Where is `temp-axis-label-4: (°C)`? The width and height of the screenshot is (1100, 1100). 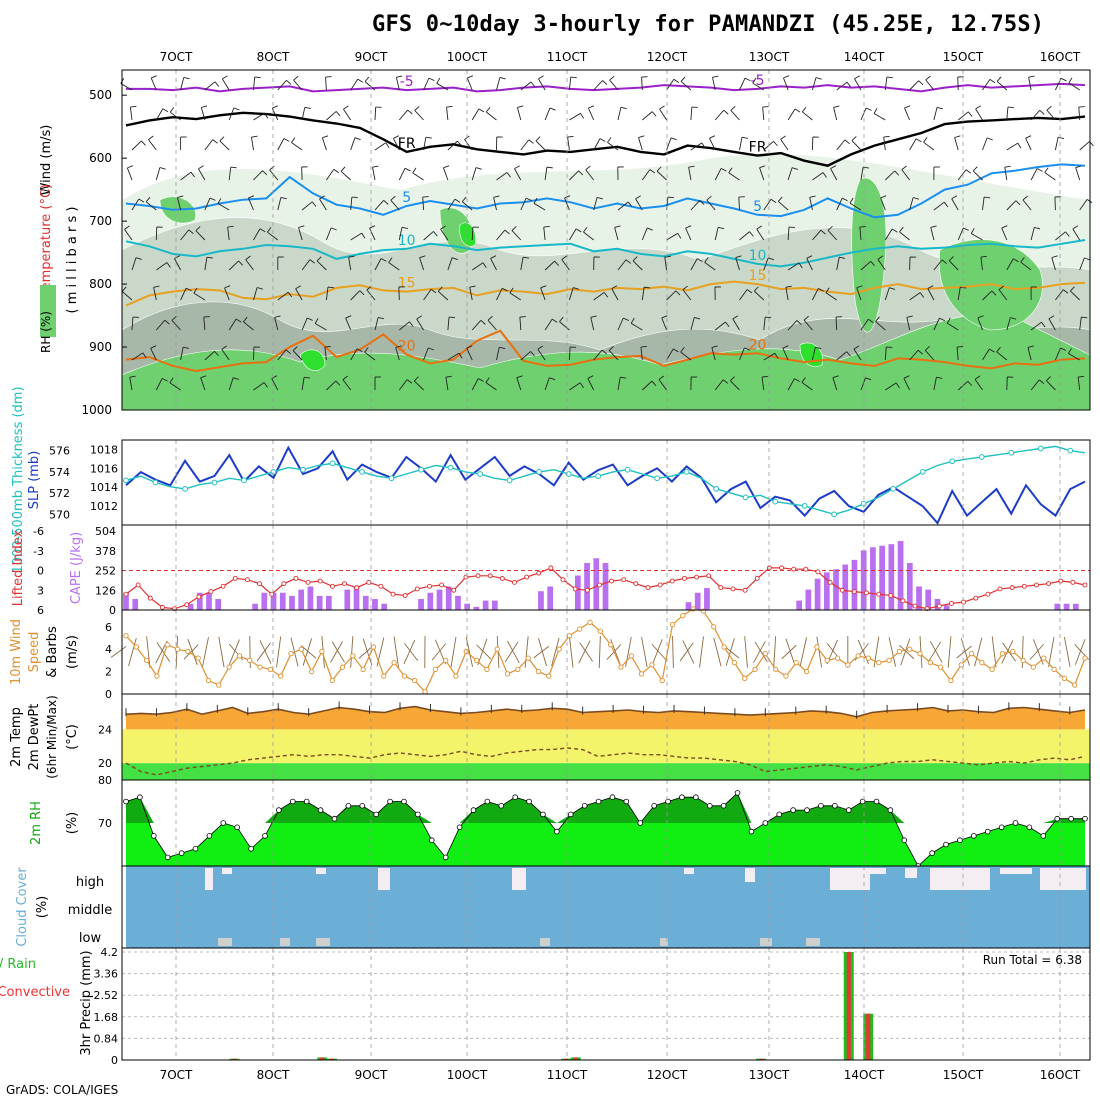 temp-axis-label-4: (°C) is located at coordinates (72, 737).